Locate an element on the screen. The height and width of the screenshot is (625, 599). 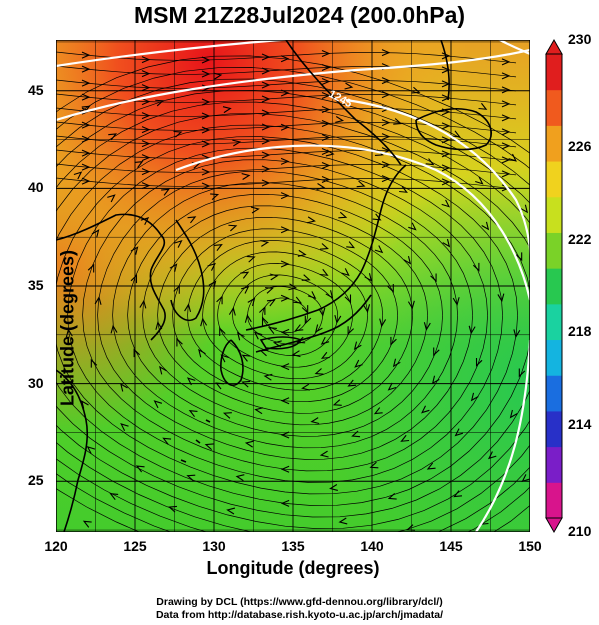
y-tick-label: 30 is located at coordinates (36, 382).